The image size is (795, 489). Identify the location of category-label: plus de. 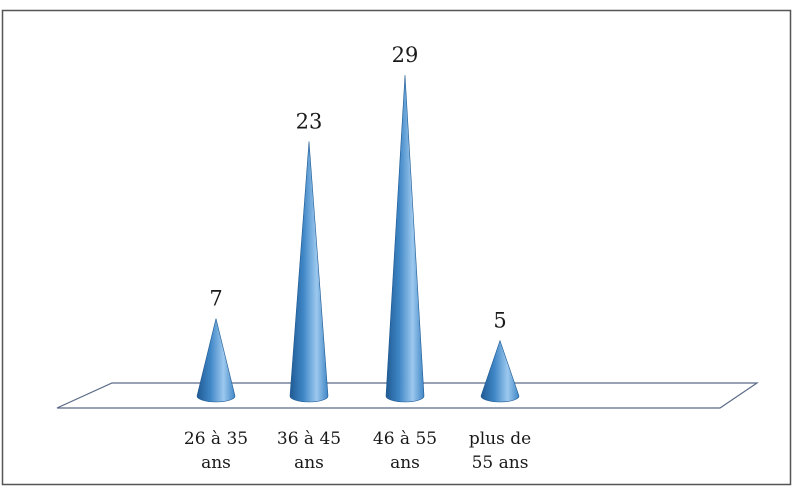
(500, 439).